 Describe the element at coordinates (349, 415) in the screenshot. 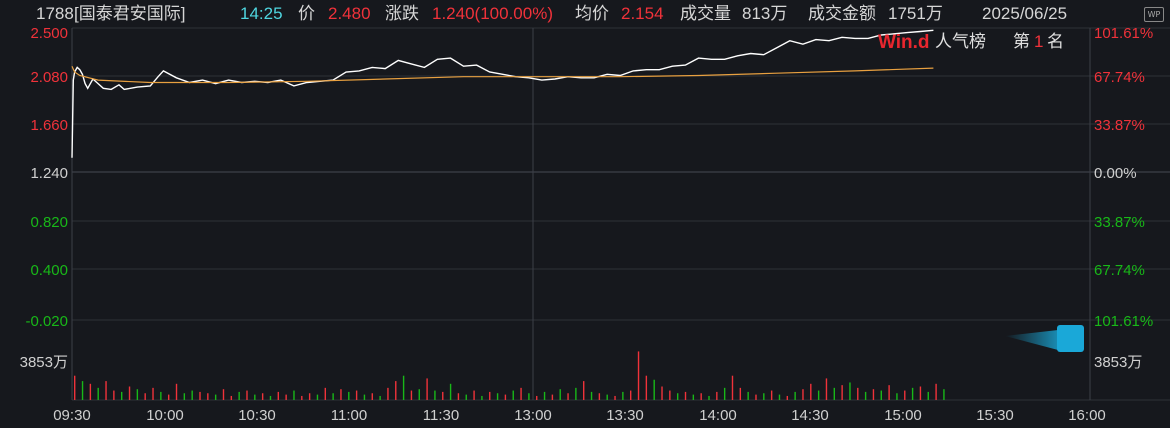

I see `x-tick: 11:00` at that location.